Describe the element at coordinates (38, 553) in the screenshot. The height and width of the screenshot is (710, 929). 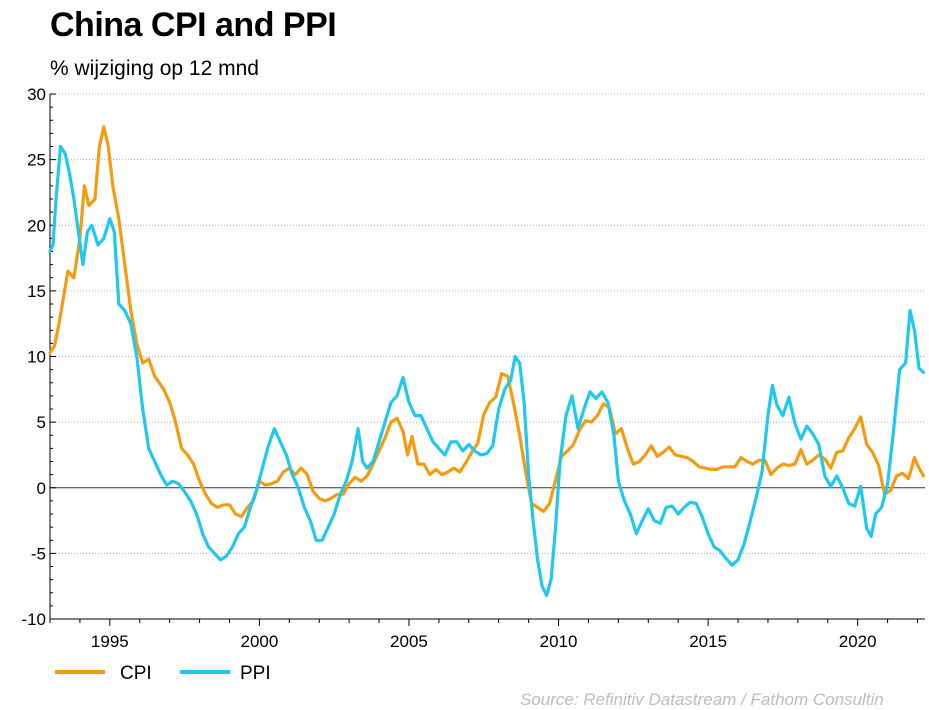
I see `y-tick-label: -5` at that location.